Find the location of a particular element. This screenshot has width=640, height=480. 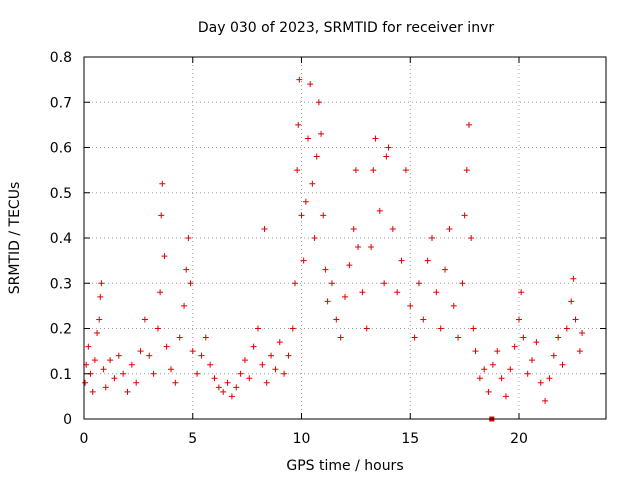

y-tick-label: 0.5 is located at coordinates (61, 194).